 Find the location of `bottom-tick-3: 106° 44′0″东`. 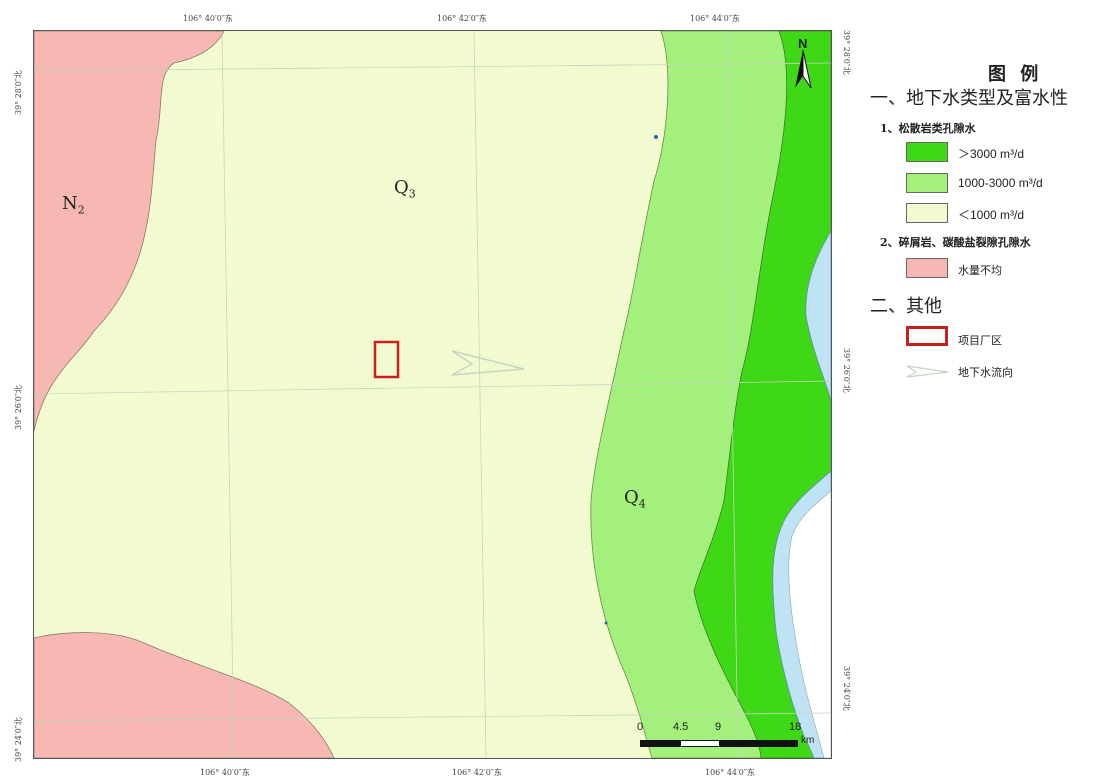

bottom-tick-3: 106° 44′0″东 is located at coordinates (730, 772).